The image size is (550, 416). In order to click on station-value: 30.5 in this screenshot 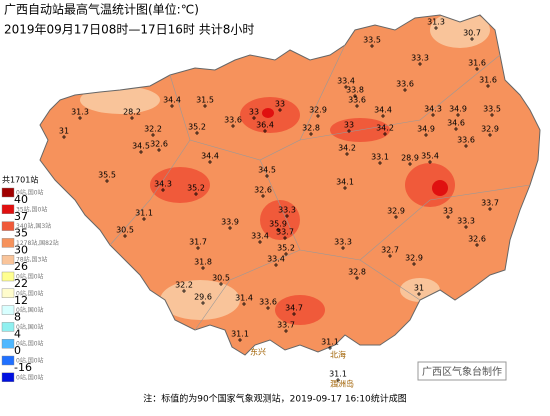, I will do `click(125, 230)`.